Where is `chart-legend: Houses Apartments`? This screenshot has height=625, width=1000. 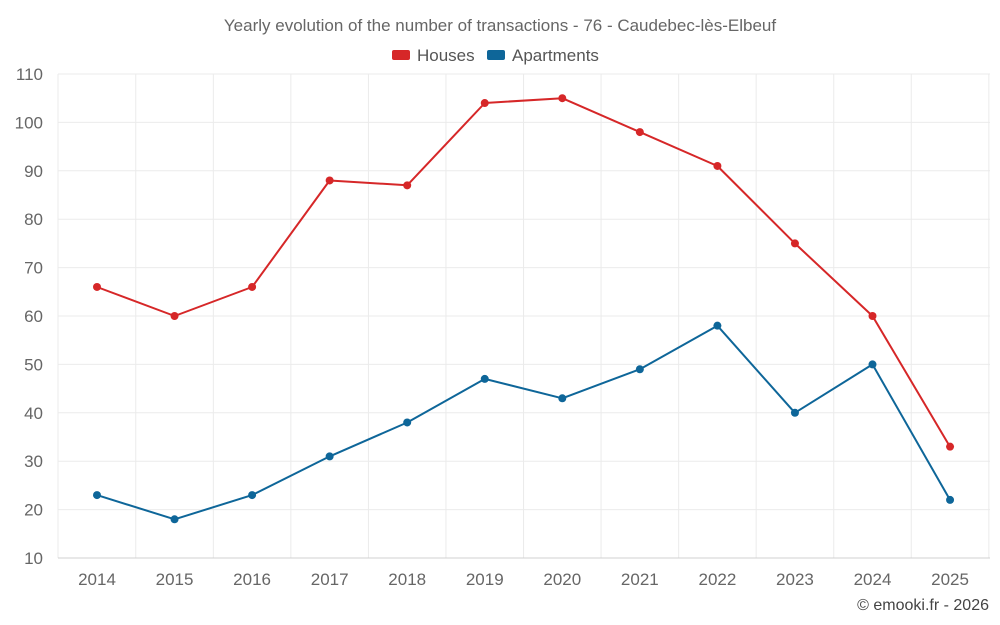 chart-legend: Houses Apartments is located at coordinates (495, 55).